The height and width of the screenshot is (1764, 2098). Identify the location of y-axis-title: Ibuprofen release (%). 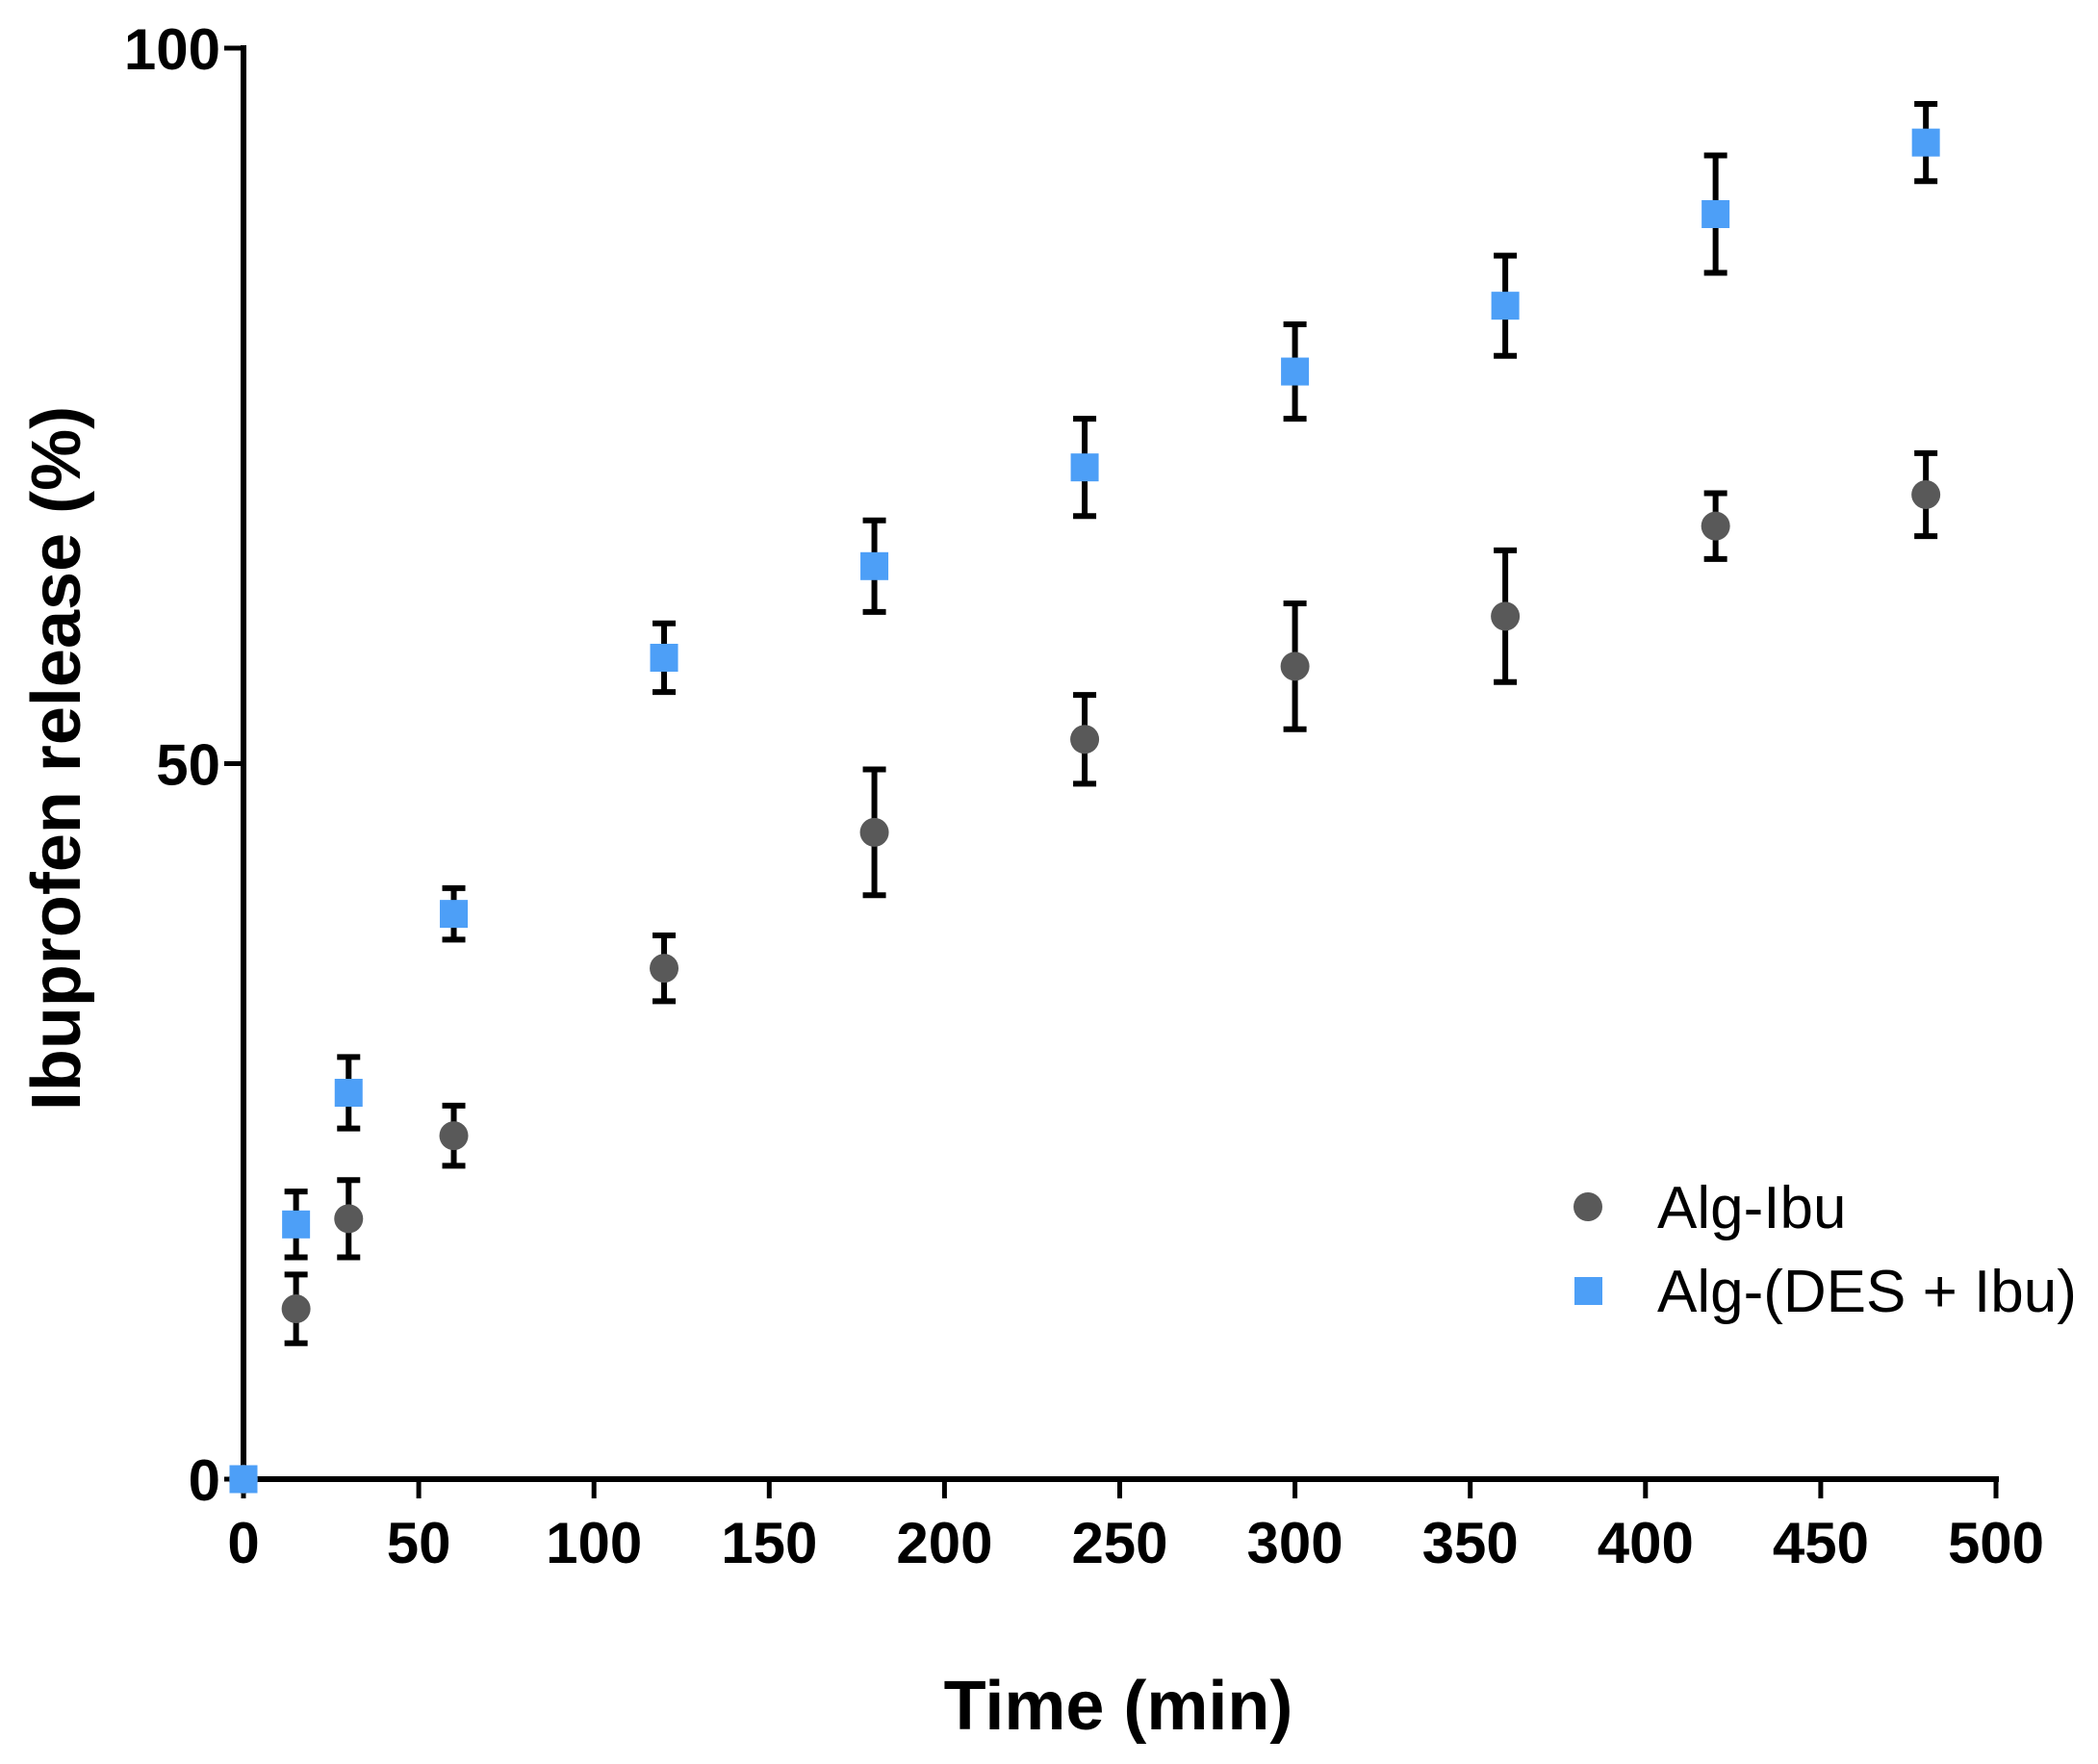
(56, 758).